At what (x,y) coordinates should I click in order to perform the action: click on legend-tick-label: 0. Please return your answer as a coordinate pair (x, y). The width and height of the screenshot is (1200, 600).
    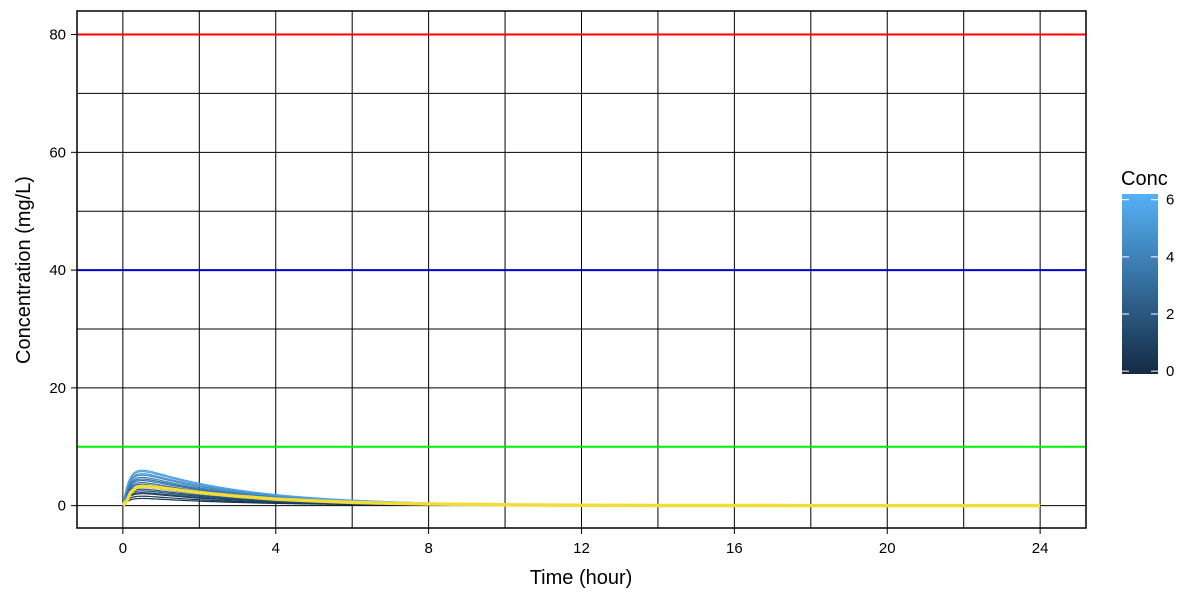
    Looking at the image, I should click on (1170, 371).